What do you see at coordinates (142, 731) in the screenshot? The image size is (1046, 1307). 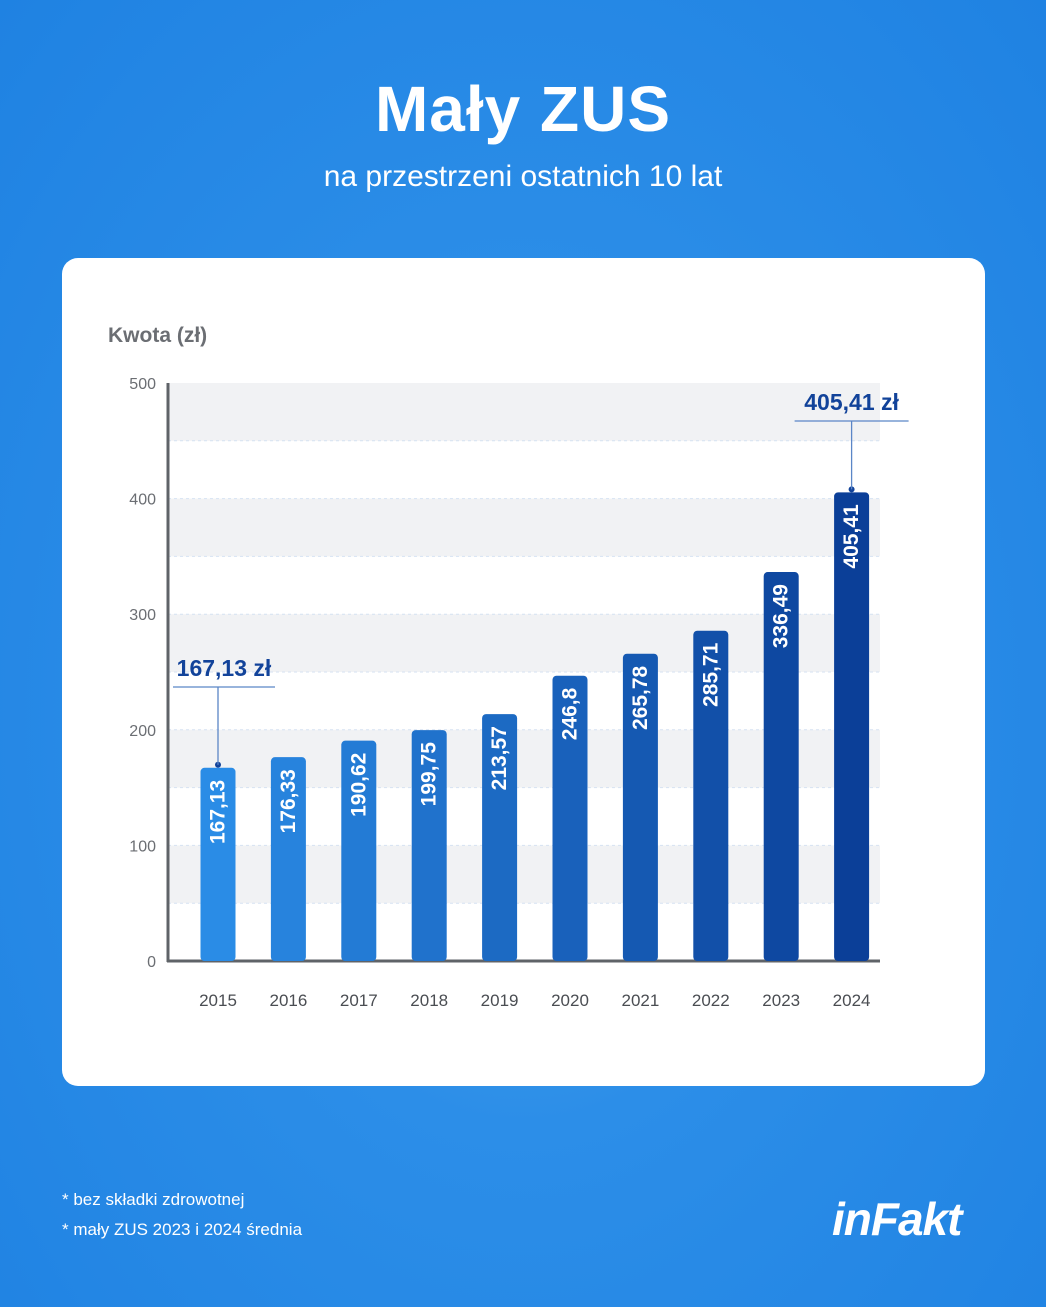 I see `y-tick-label: 200` at bounding box center [142, 731].